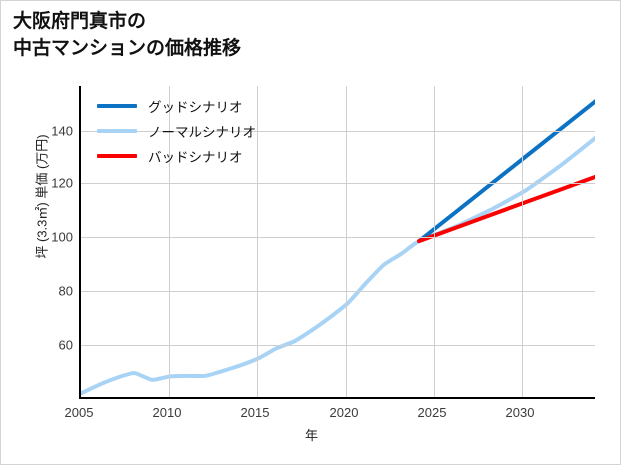 Image resolution: width=621 pixels, height=465 pixels. What do you see at coordinates (255, 412) in the screenshot?
I see `x-tick-2015: 2015` at bounding box center [255, 412].